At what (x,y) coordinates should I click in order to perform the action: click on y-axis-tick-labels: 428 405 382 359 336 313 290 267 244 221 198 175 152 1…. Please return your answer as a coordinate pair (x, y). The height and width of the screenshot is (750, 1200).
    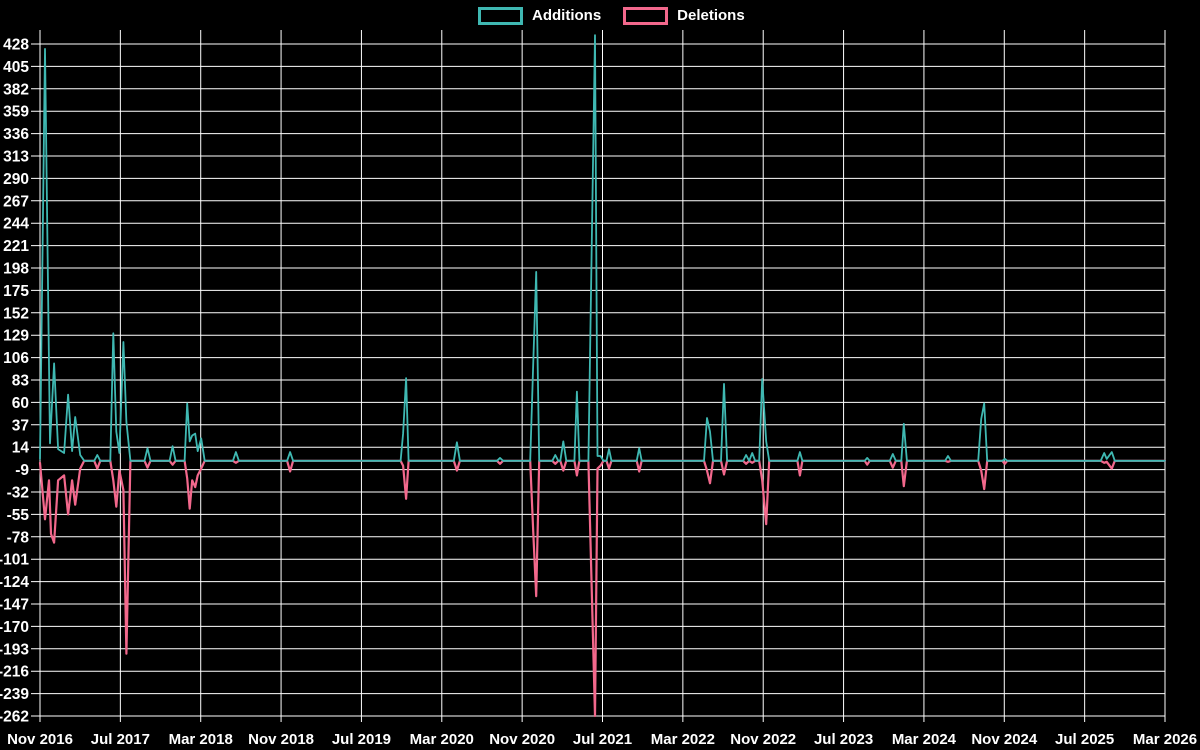
    Looking at the image, I should click on (14, 381).